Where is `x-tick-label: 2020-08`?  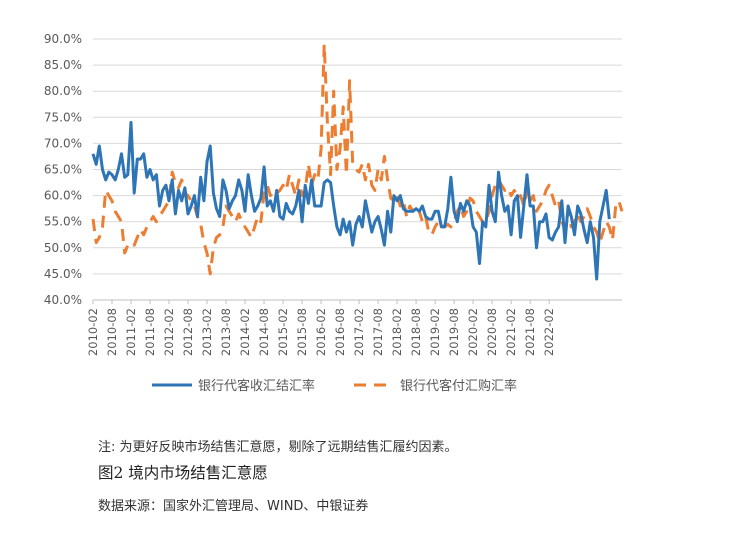 x-tick-label: 2020-08 is located at coordinates (492, 332).